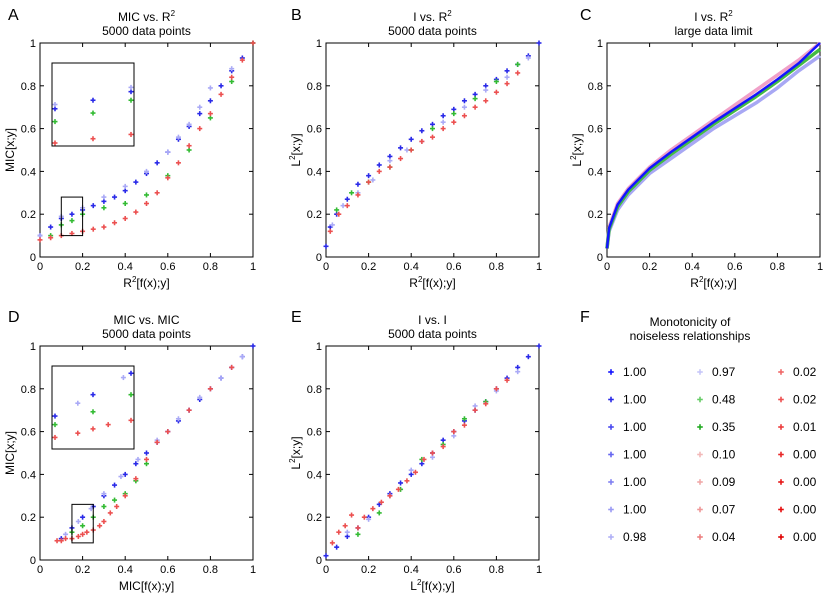 The height and width of the screenshot is (593, 831). I want to click on x-axis-label-text: L, so click(413, 586).